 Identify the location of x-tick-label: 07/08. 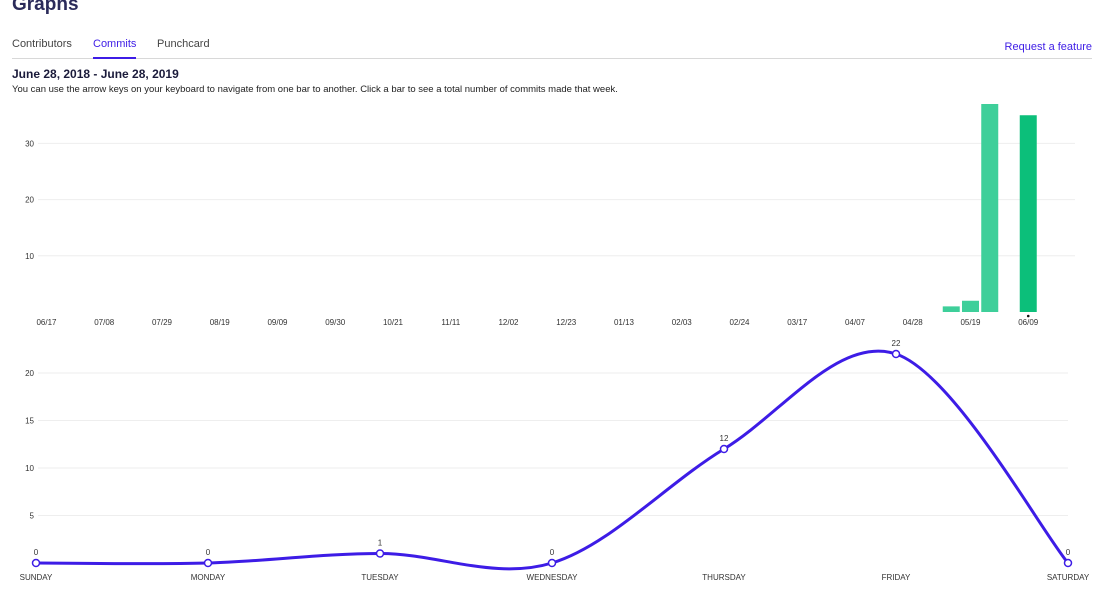
(104, 322).